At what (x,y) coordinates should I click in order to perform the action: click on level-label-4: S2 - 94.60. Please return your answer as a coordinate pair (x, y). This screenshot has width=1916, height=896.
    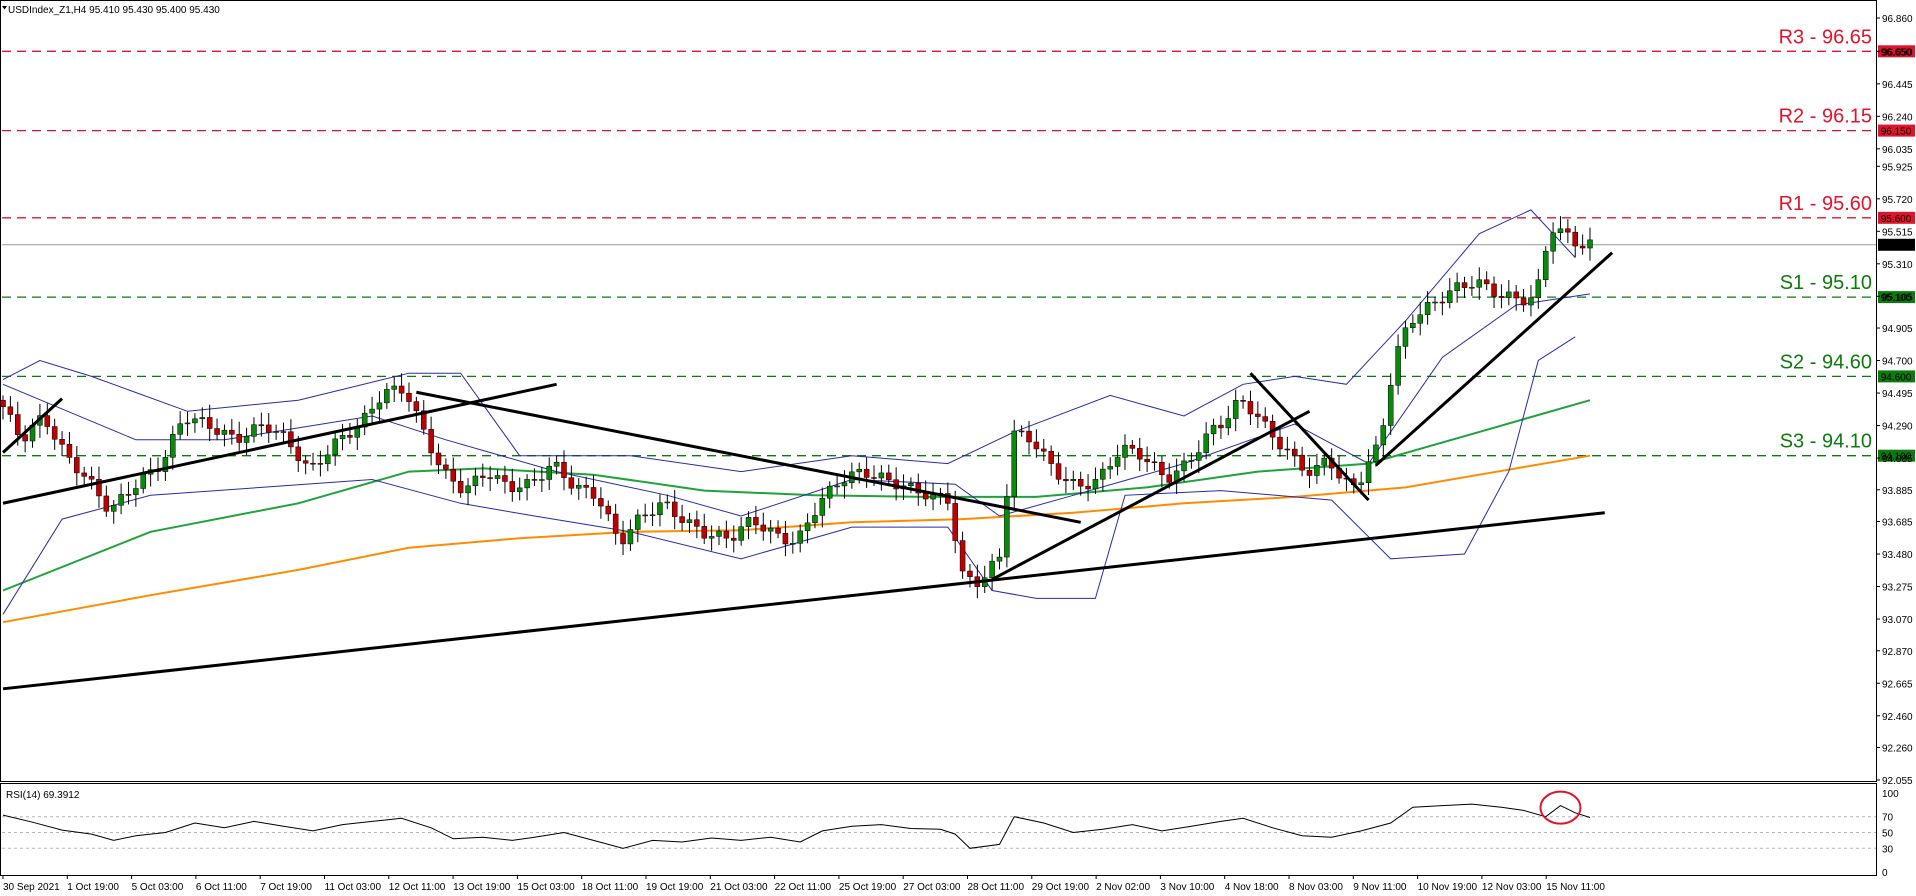
    Looking at the image, I should click on (1826, 362).